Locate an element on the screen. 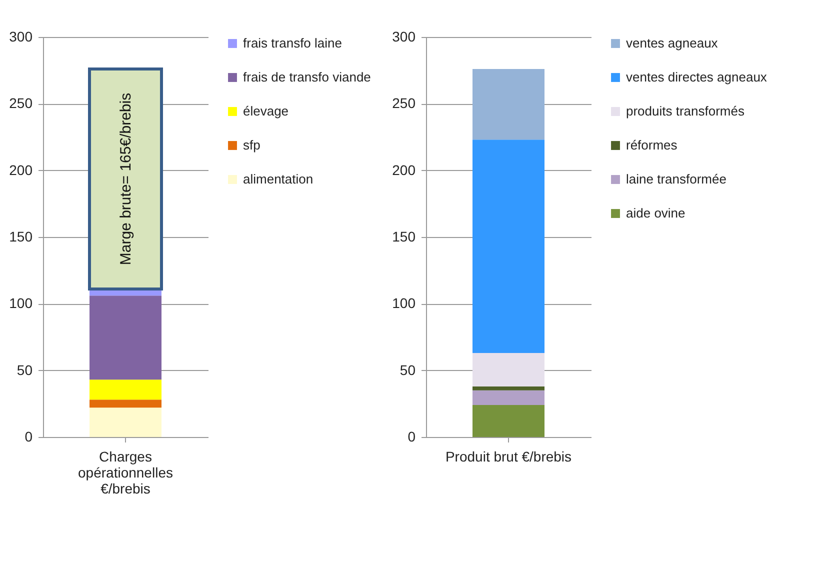 The width and height of the screenshot is (824, 574). x-tick-label: Produit brut €/brebis is located at coordinates (508, 456).